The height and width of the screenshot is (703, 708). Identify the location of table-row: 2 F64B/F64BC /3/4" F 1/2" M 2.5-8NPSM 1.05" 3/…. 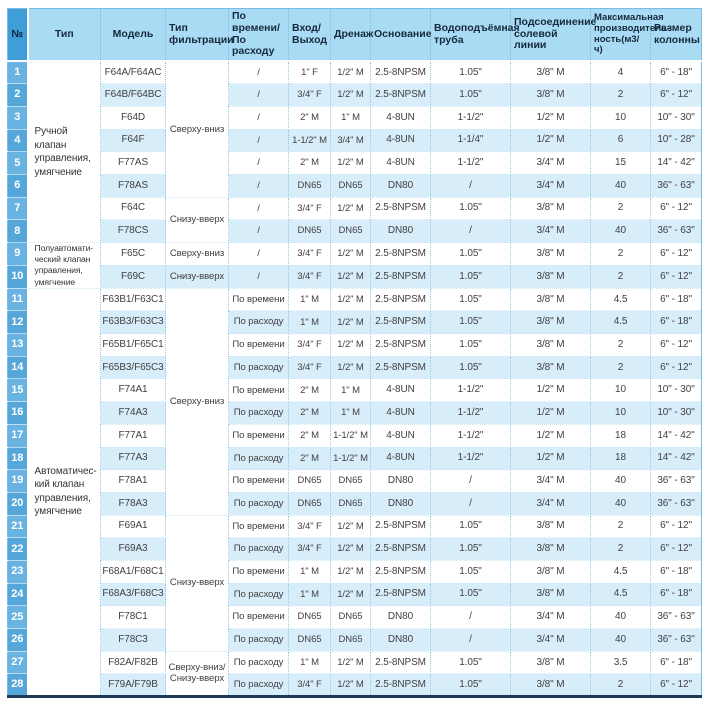
(354, 95).